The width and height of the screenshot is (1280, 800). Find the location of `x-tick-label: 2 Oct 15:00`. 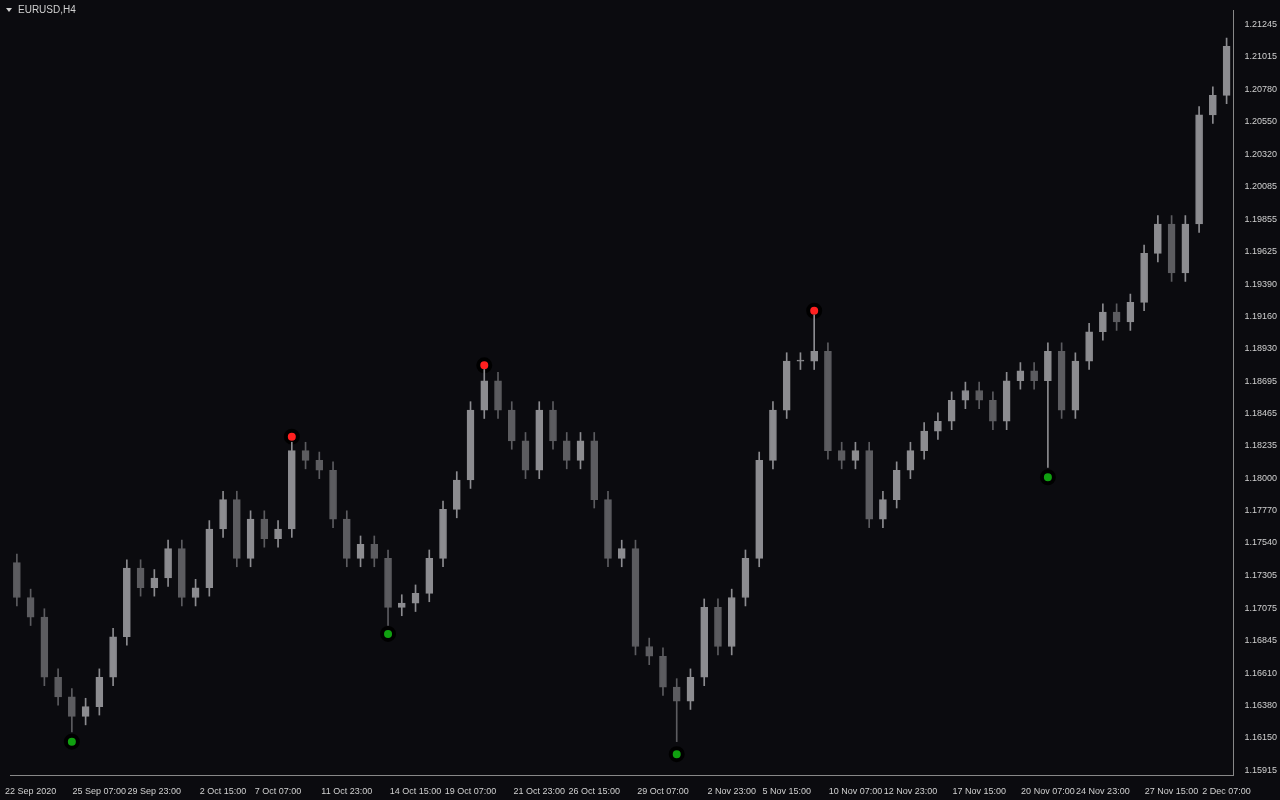

x-tick-label: 2 Oct 15:00 is located at coordinates (223, 791).